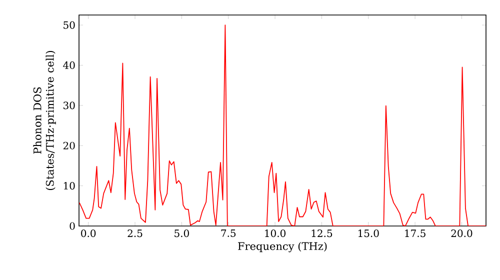 The image size is (500, 280). Describe the element at coordinates (72, 226) in the screenshot. I see `y-tick-label: 0` at that location.